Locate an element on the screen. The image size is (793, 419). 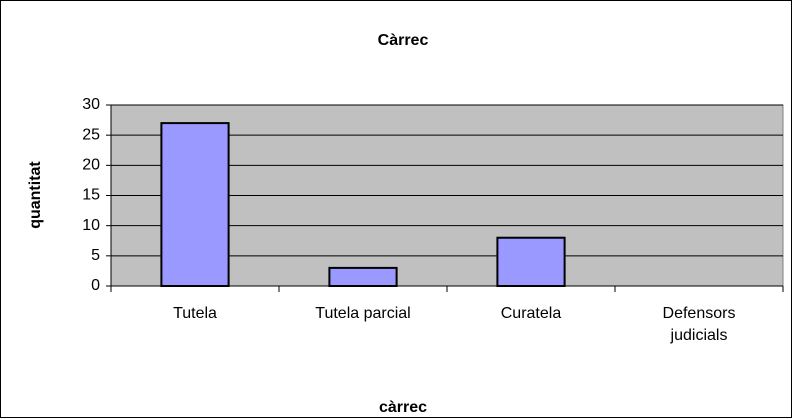
y-tick-label: 30 is located at coordinates (91, 104).